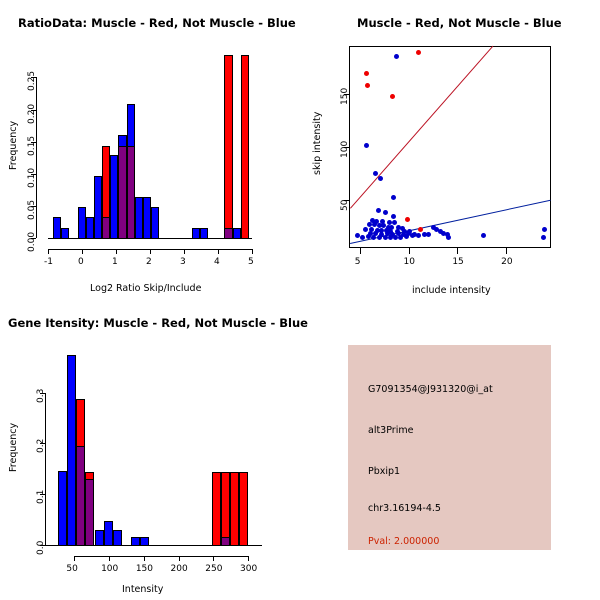  Describe the element at coordinates (317, 143) in the screenshot. I see `intensity-scatter-ylabel: skip intensity` at that location.